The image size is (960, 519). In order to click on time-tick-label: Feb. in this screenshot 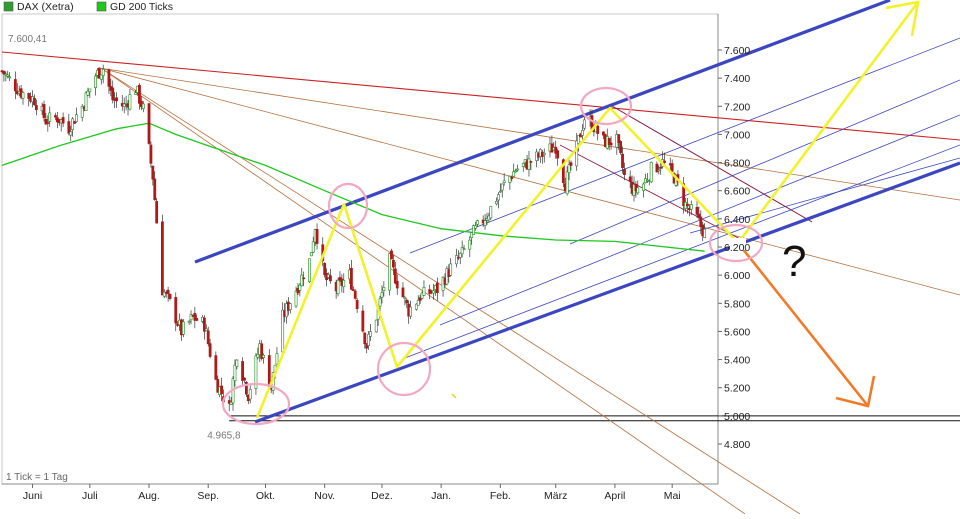, I will do `click(500, 496)`.